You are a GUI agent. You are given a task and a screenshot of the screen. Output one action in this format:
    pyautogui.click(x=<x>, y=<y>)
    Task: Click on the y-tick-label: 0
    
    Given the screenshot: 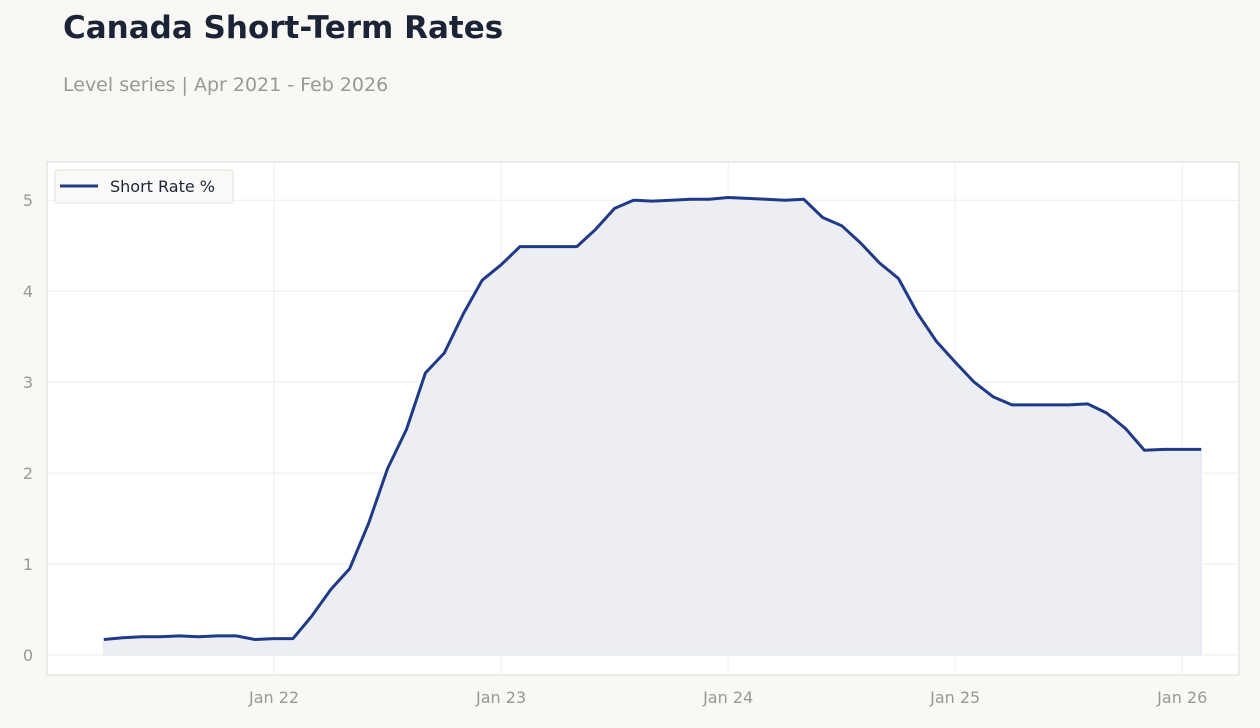 What is the action you would take?
    pyautogui.click(x=28, y=655)
    